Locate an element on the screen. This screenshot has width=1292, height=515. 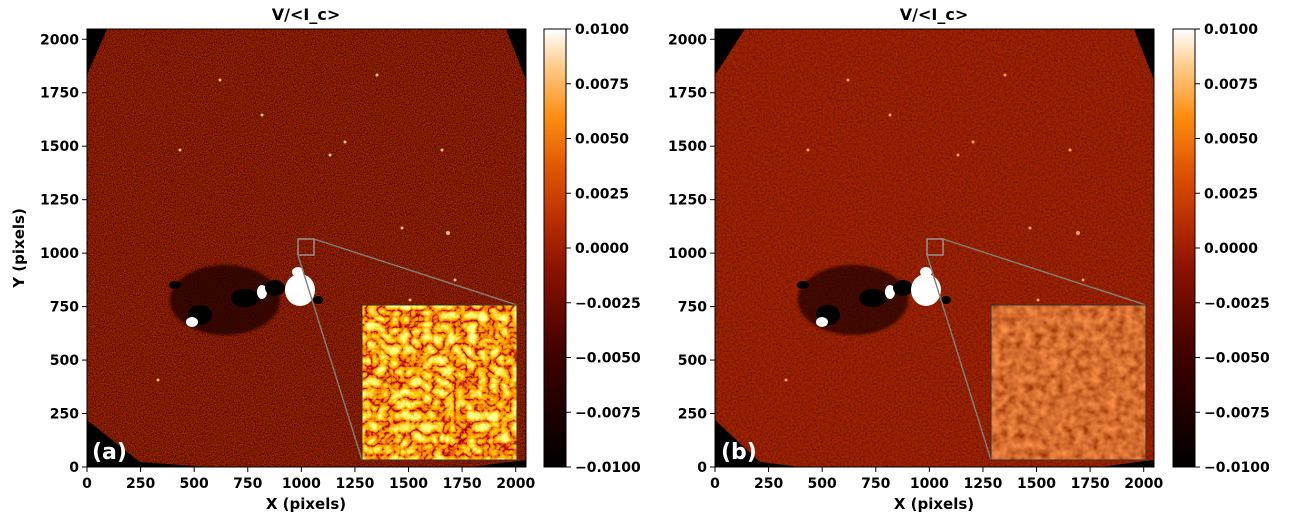
panel-a-inset is located at coordinates (439, 382).